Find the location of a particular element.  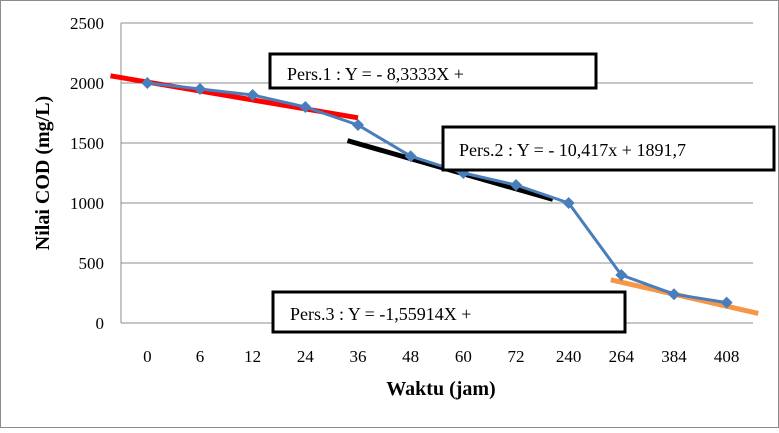

x-tick-label-36: 36 is located at coordinates (358, 356).